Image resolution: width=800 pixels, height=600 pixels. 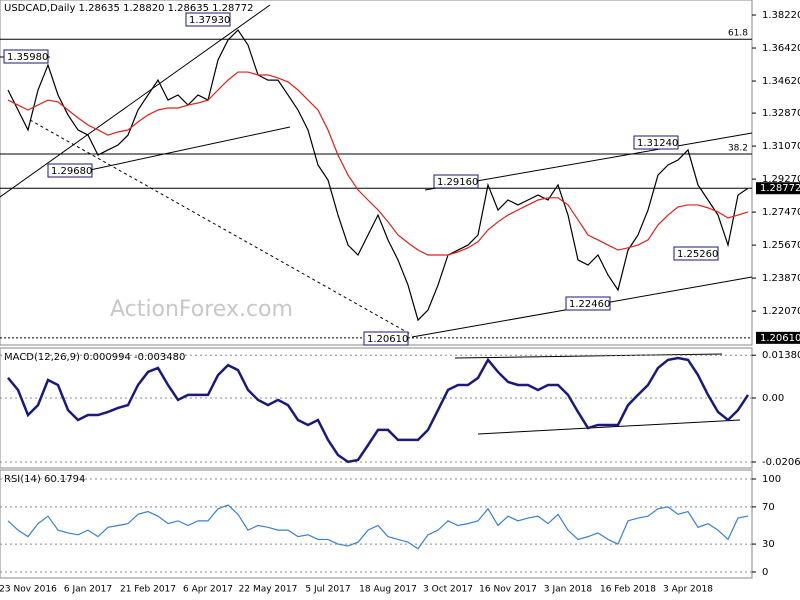 What do you see at coordinates (208, 590) in the screenshot?
I see `x-tick-label: 6 Apr 2017` at bounding box center [208, 590].